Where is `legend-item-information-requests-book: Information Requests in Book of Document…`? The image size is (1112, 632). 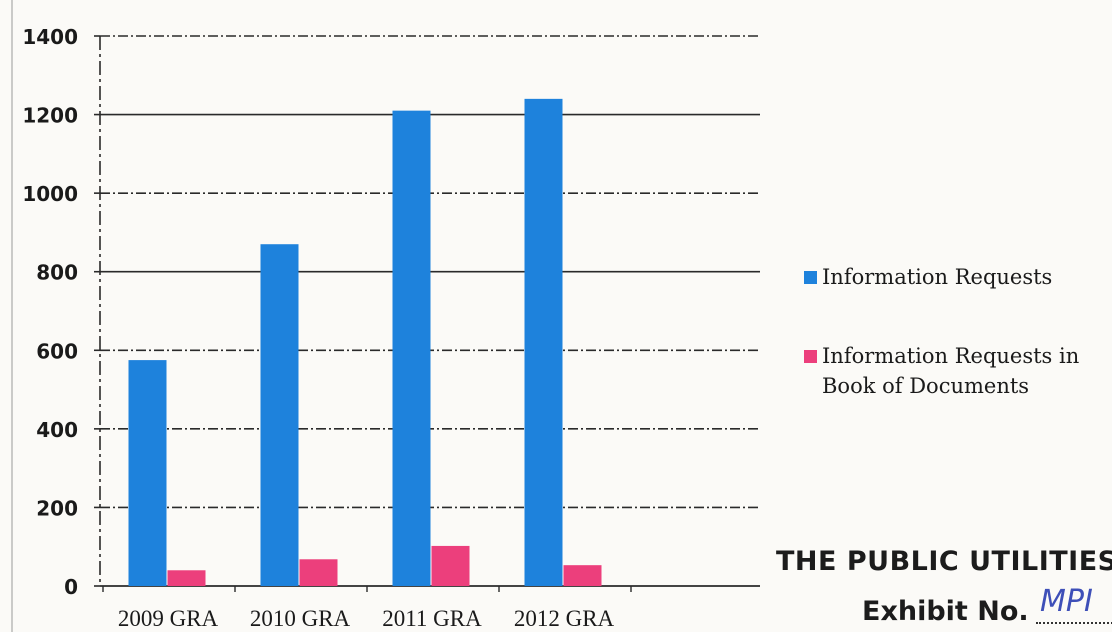 legend-item-information-requests-book: Information Requests in Book of Document… is located at coordinates (954, 371).